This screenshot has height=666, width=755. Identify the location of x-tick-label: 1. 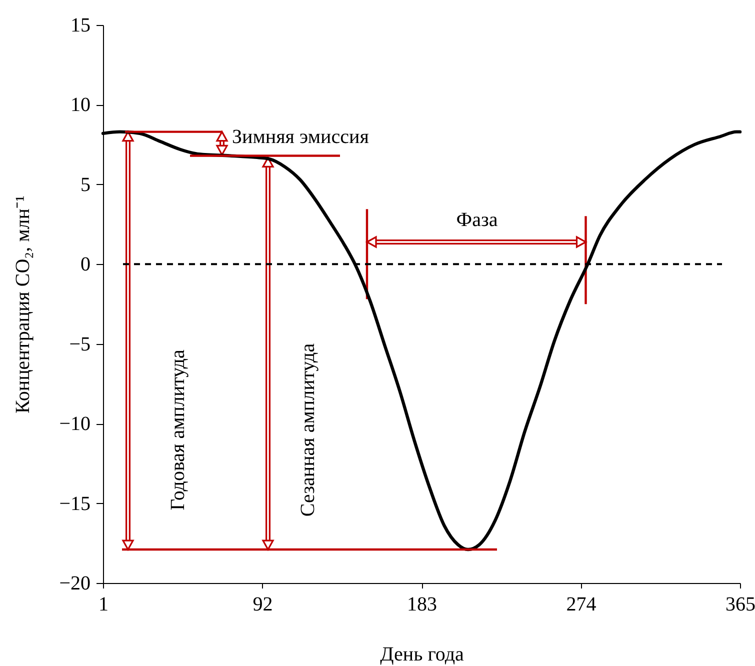
(103, 605).